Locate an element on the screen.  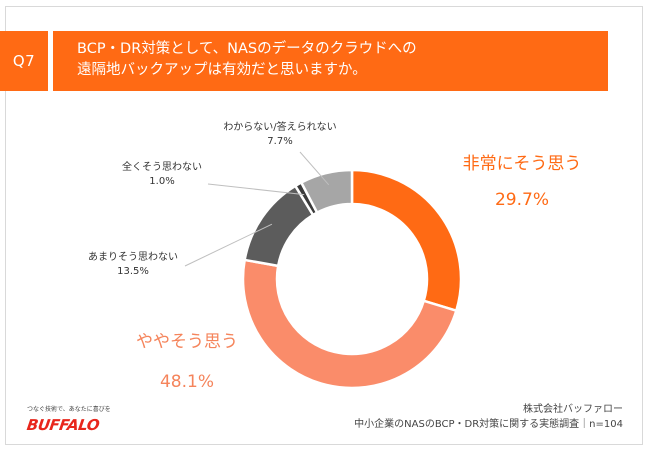
slice-label-somewhat: ややそう思う 48.1% is located at coordinates (187, 362).